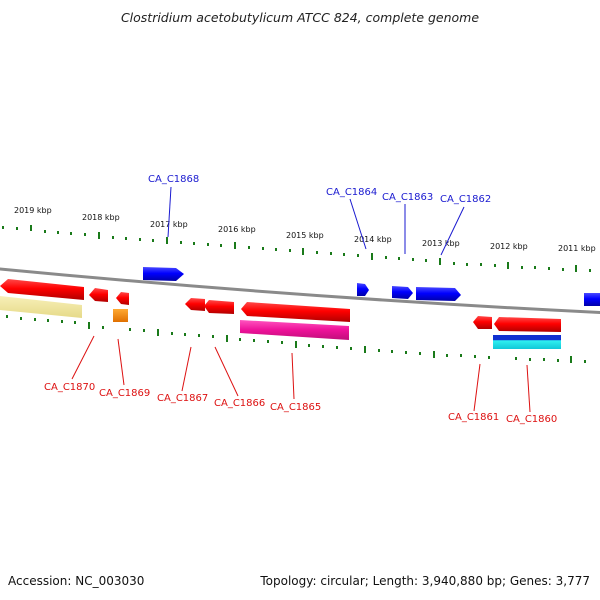  Describe the element at coordinates (98, 295) in the screenshot. I see `gene-arrow-CA_C1869` at that location.